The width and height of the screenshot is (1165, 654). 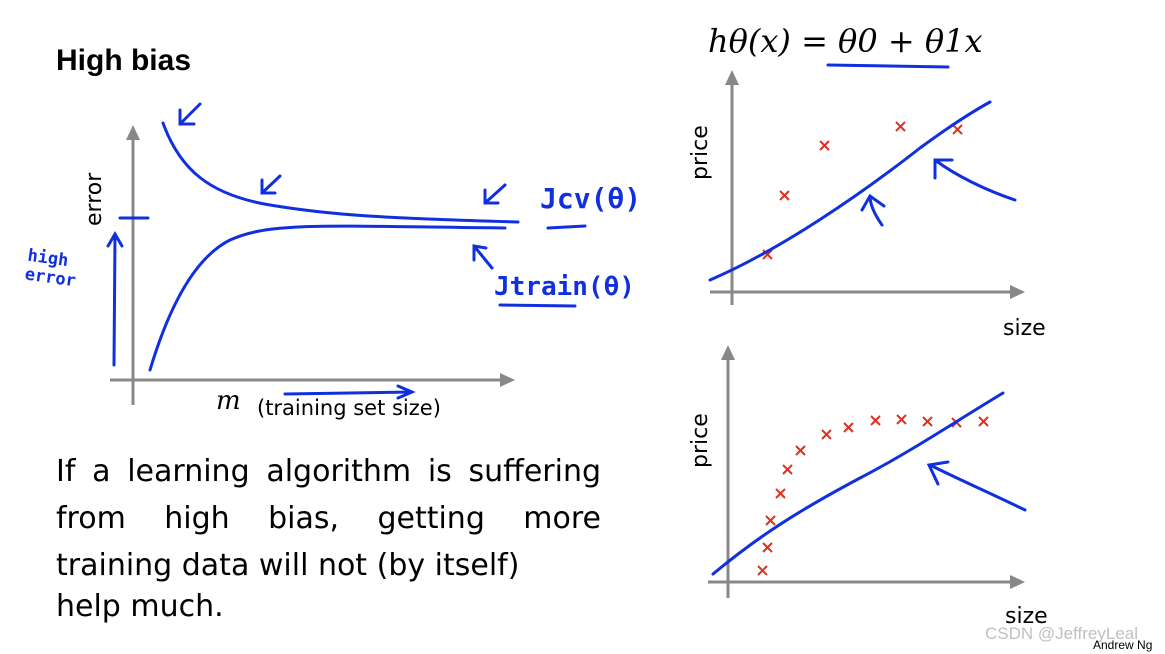 I want to click on learning-curve-axes, so click(x=312, y=265).